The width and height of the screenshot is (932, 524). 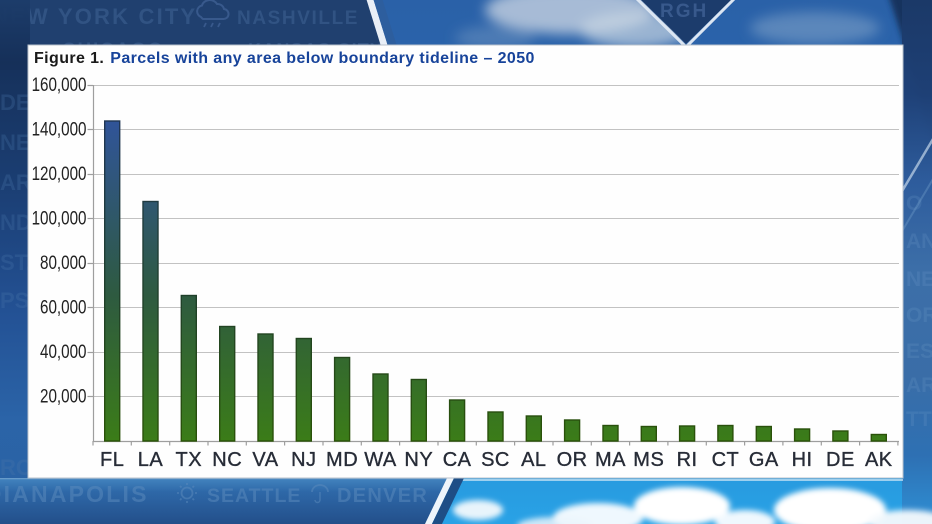 I want to click on svg-text: AK, so click(x=879, y=460).